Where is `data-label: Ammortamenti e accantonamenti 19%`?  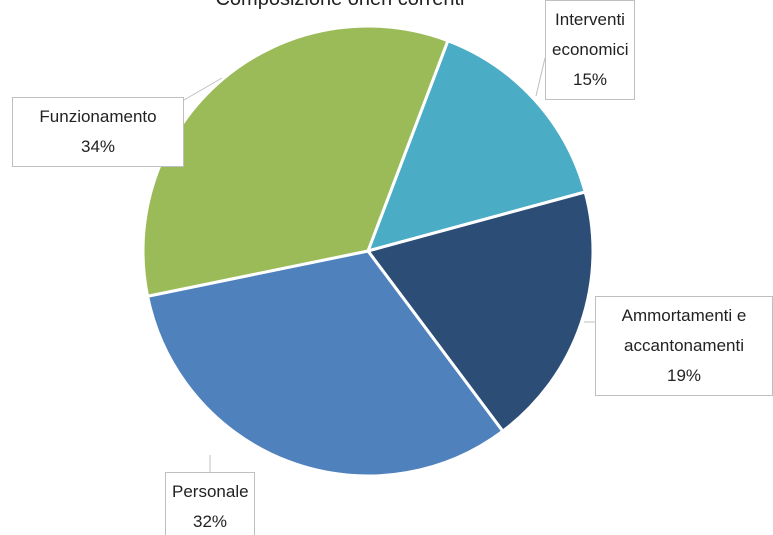 data-label: Ammortamenti e accantonamenti 19% is located at coordinates (684, 346).